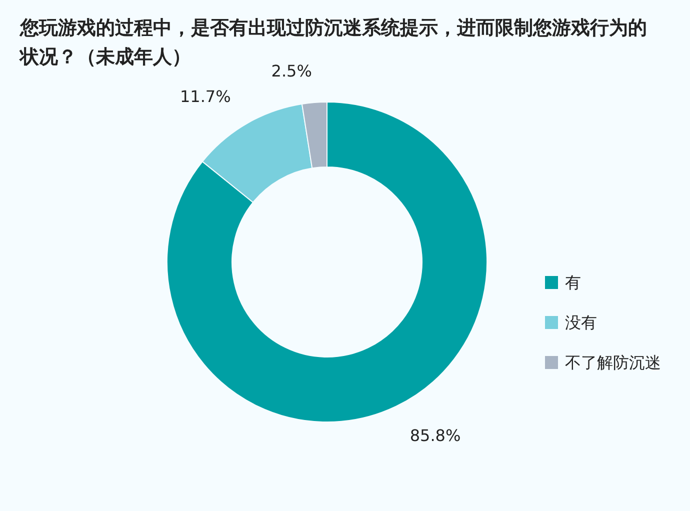 The width and height of the screenshot is (690, 511). Describe the element at coordinates (573, 282) in the screenshot. I see `legend-label: 有` at that location.